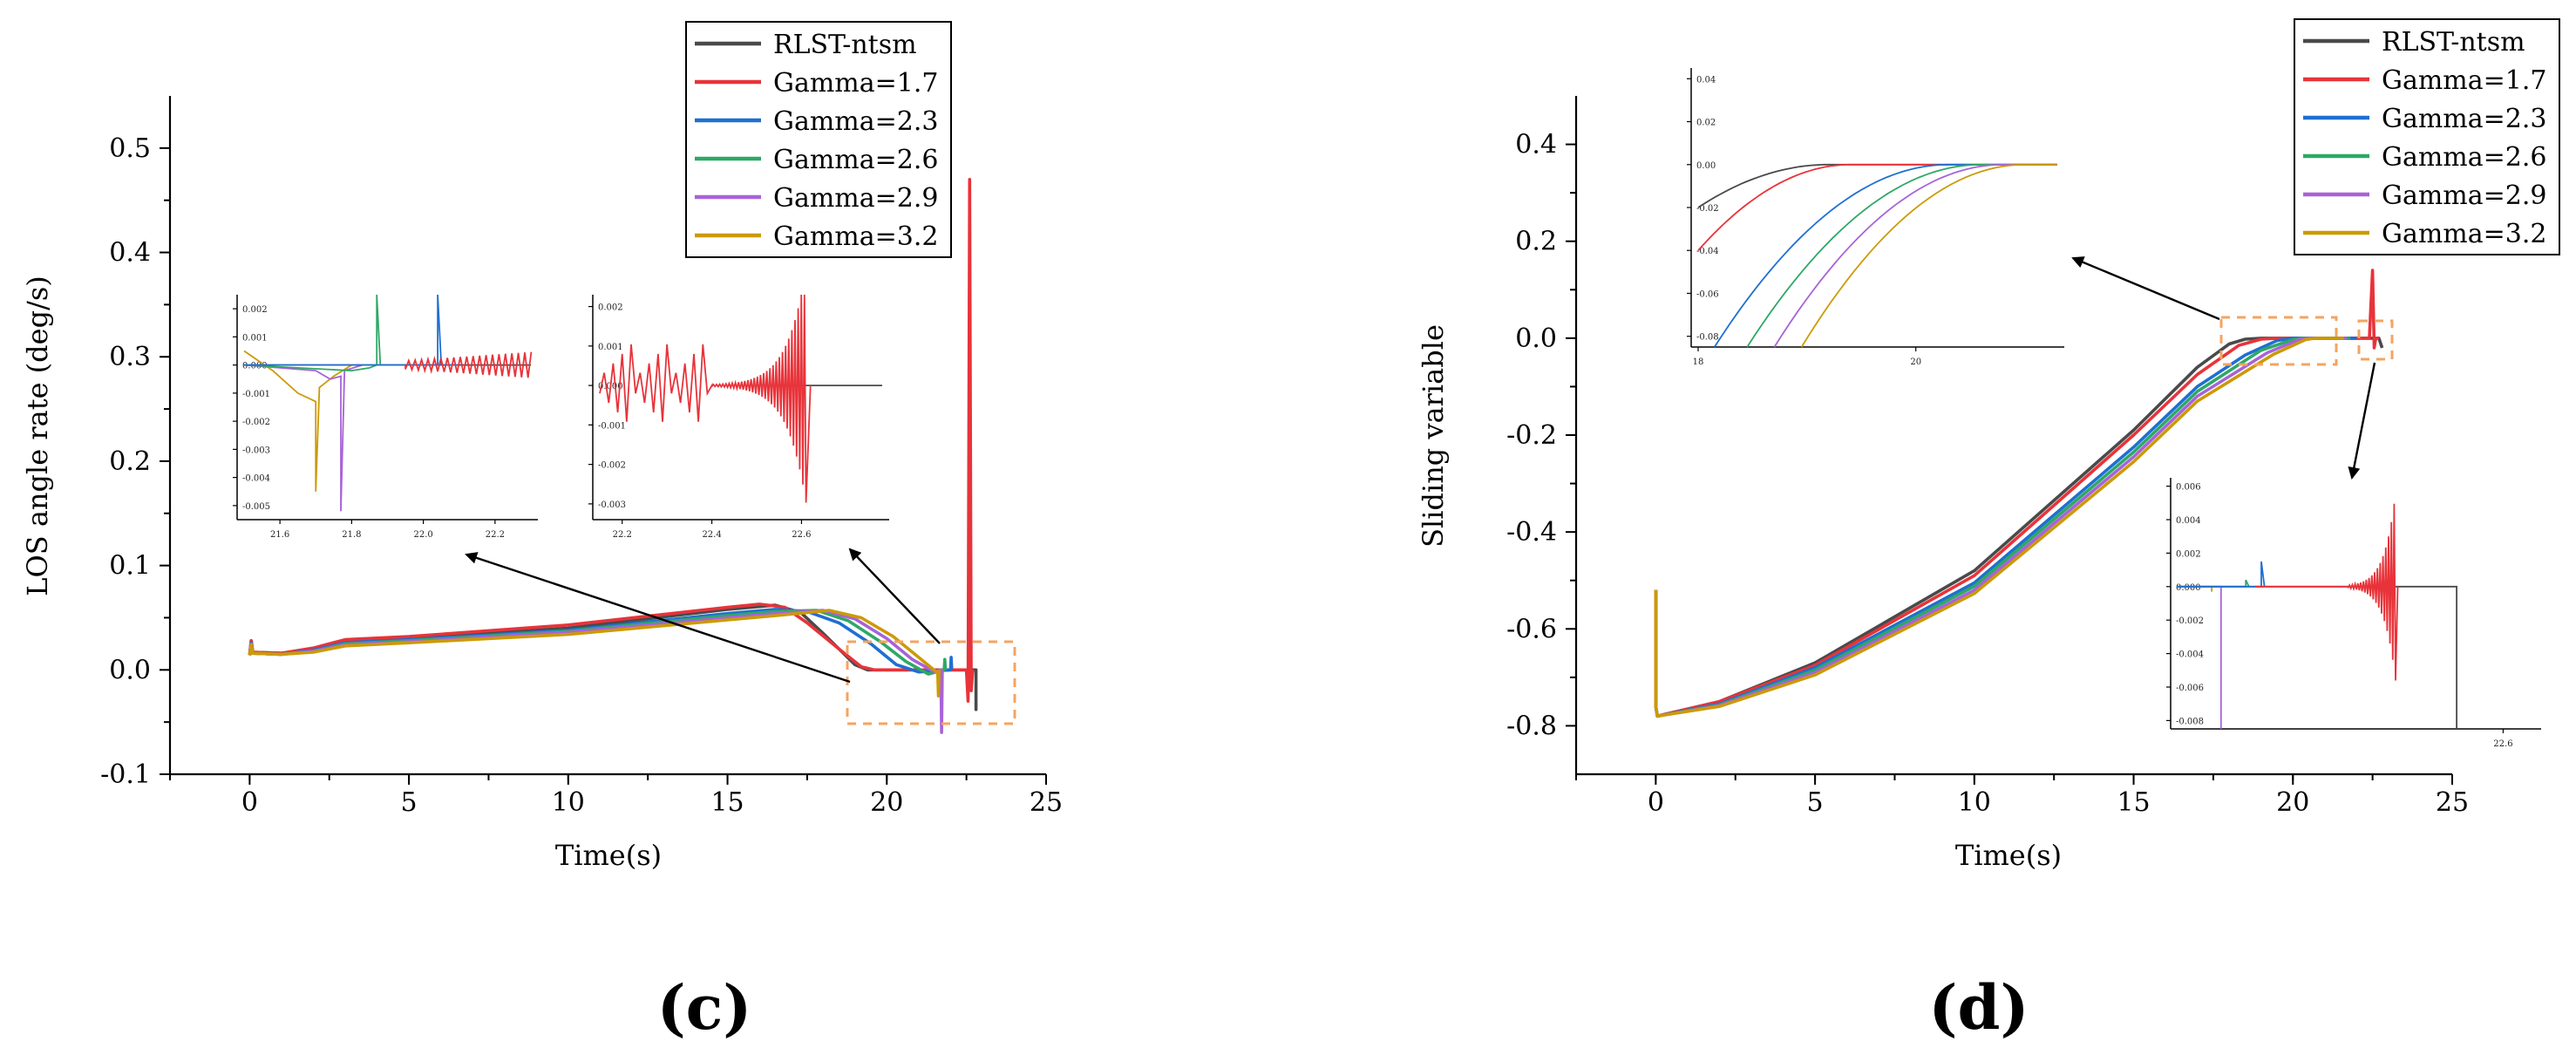 This screenshot has height=1055, width=2576. Describe the element at coordinates (2278, 341) in the screenshot. I see `zoom-box-d-left` at that location.